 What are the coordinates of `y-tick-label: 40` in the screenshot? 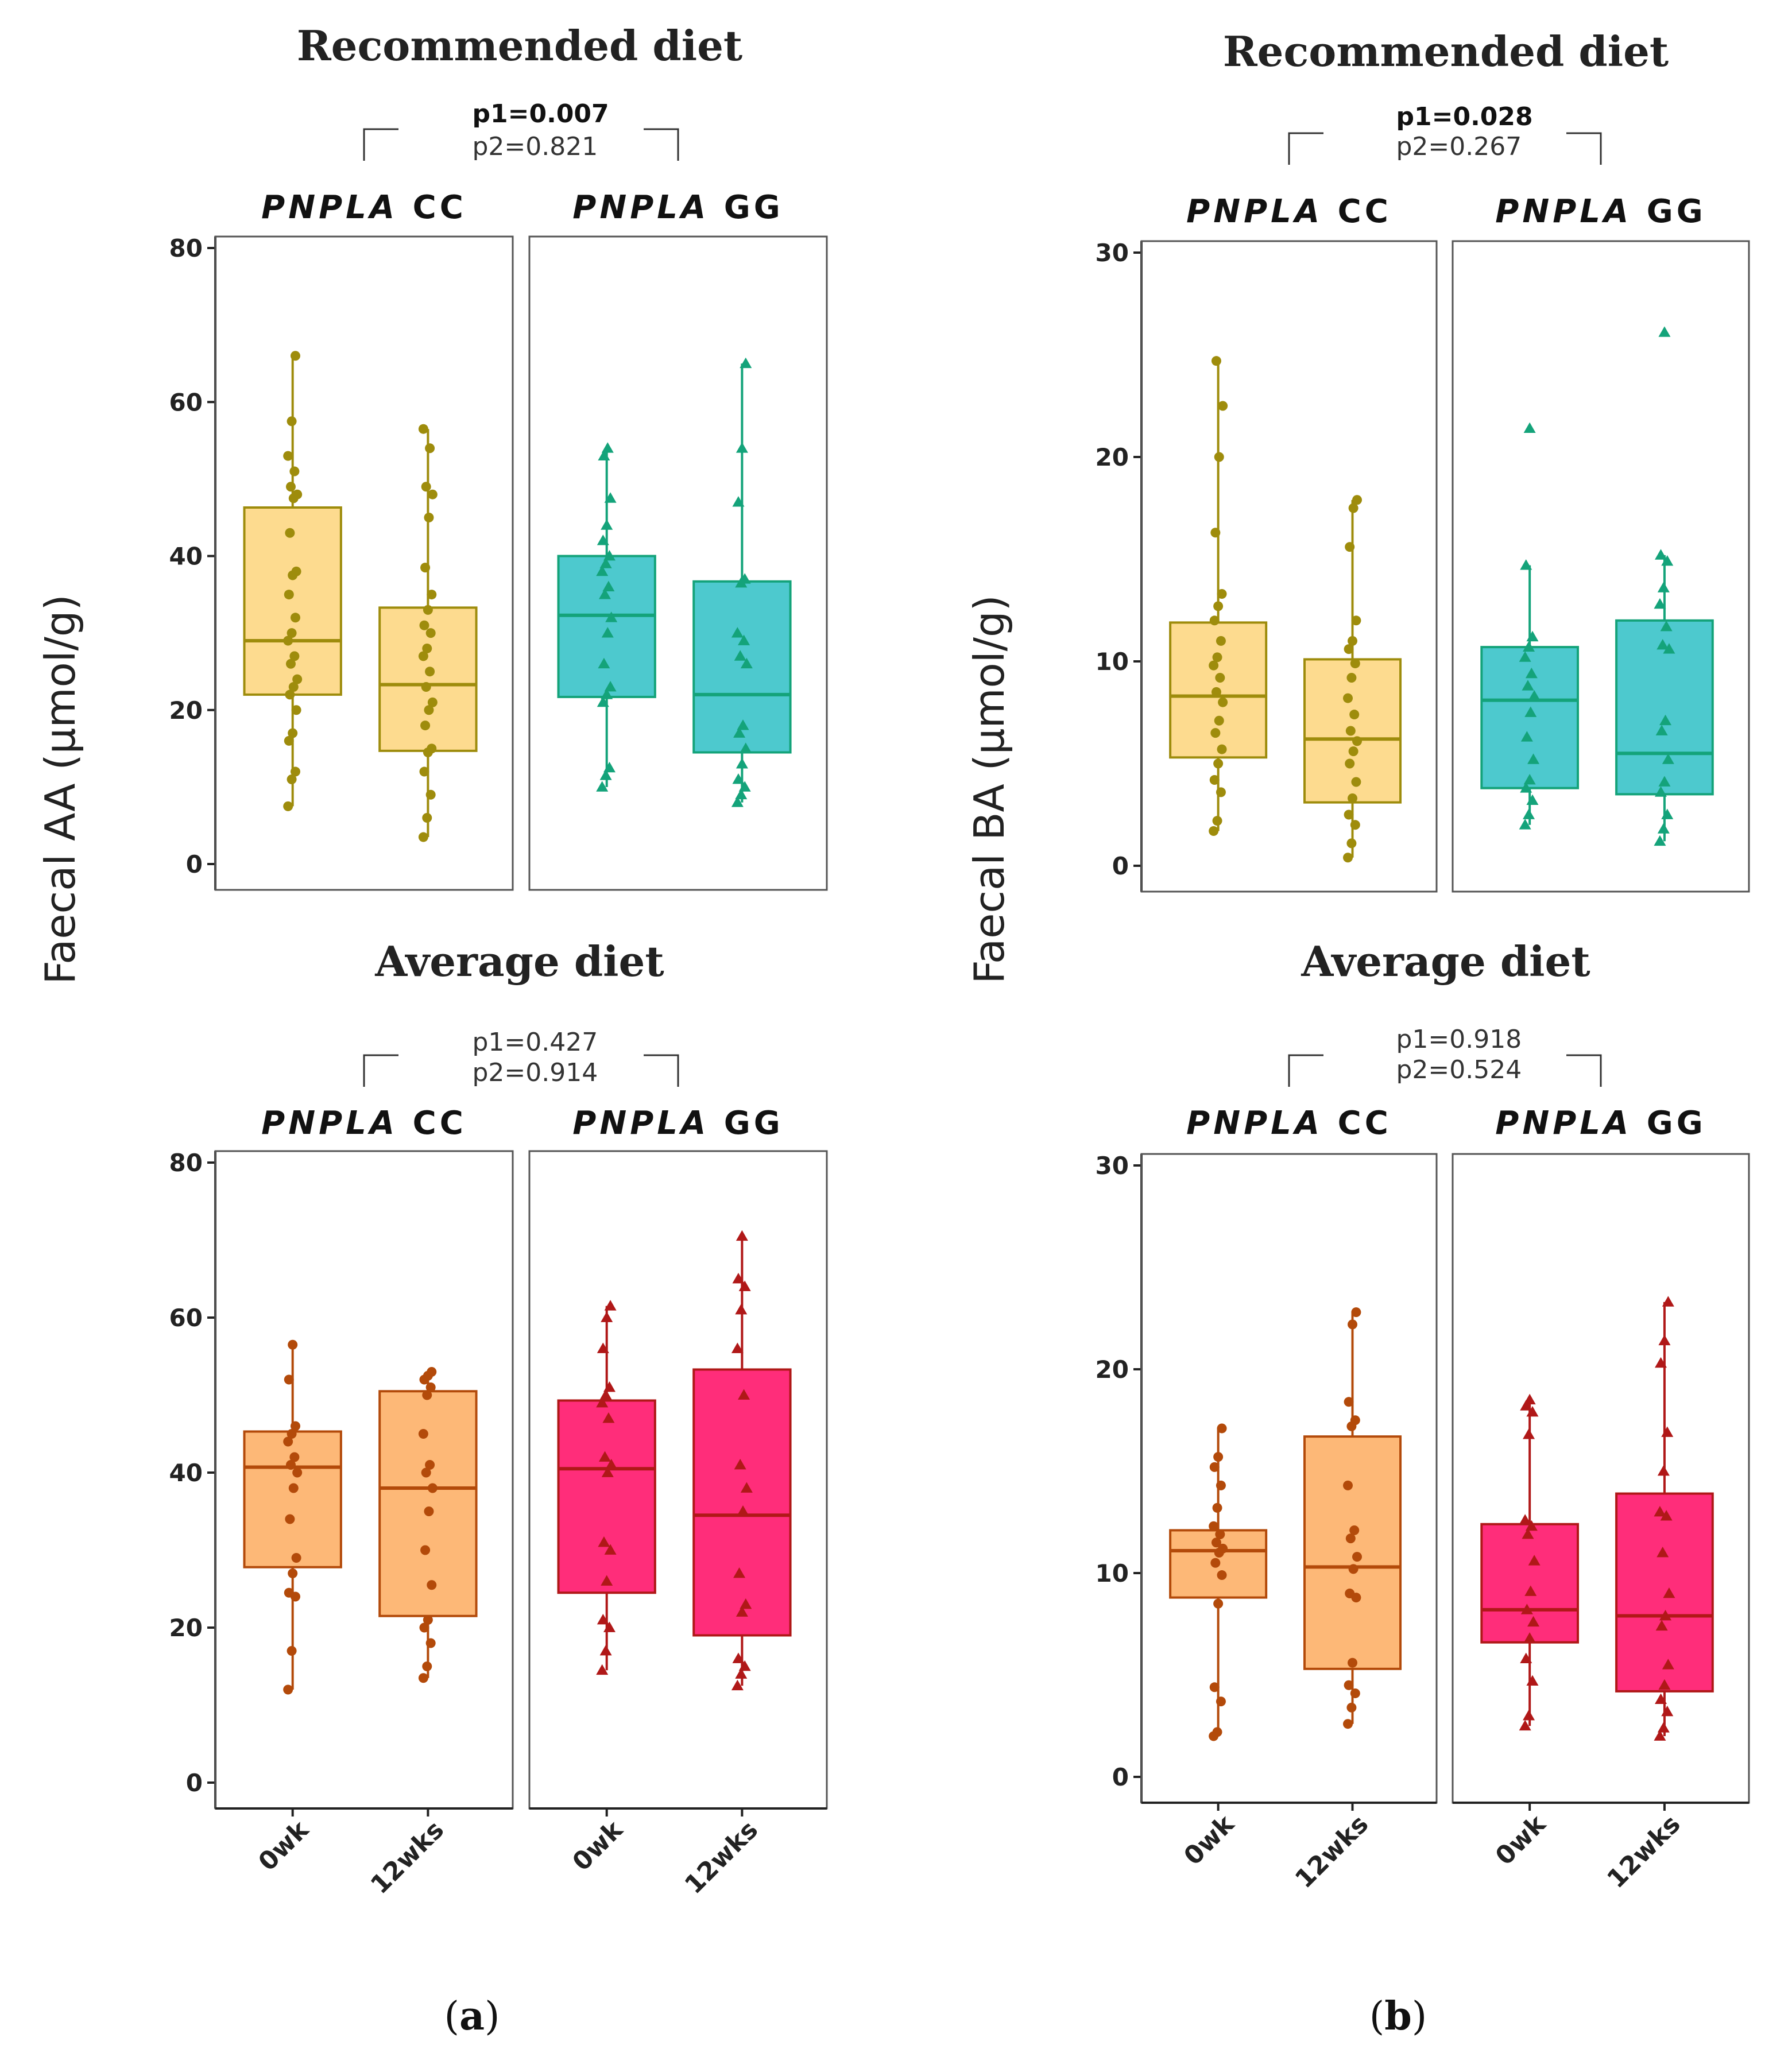 It's located at (186, 557).